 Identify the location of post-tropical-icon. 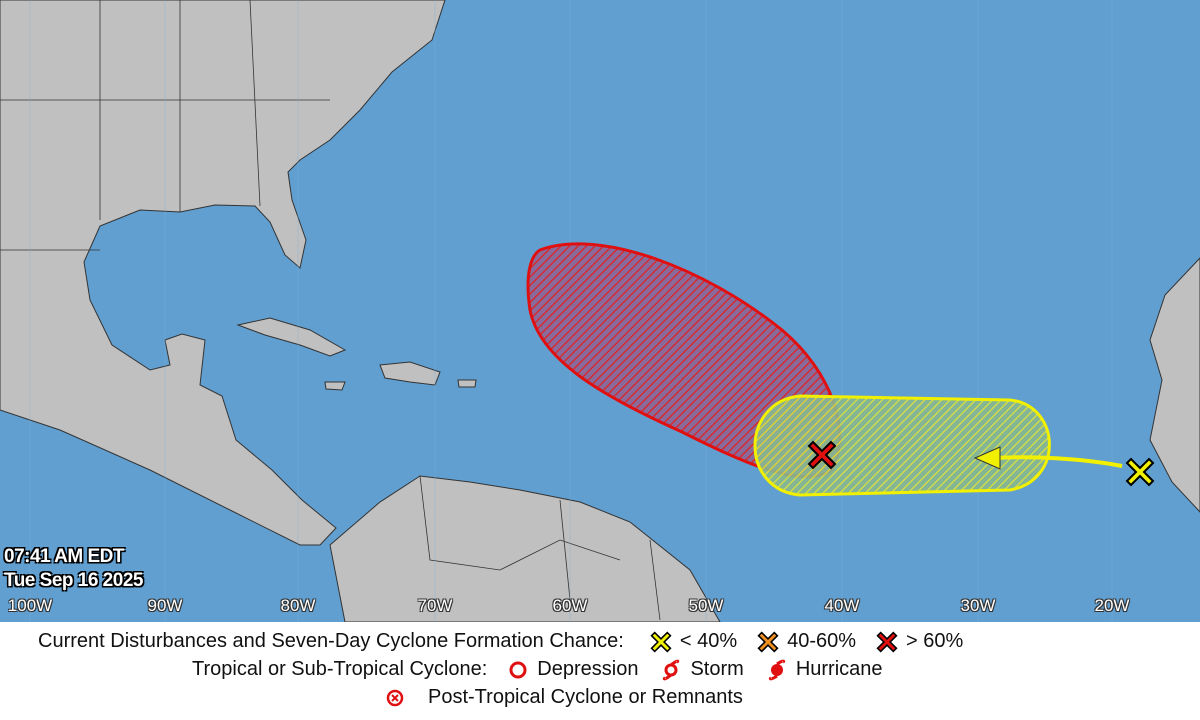
(395, 697).